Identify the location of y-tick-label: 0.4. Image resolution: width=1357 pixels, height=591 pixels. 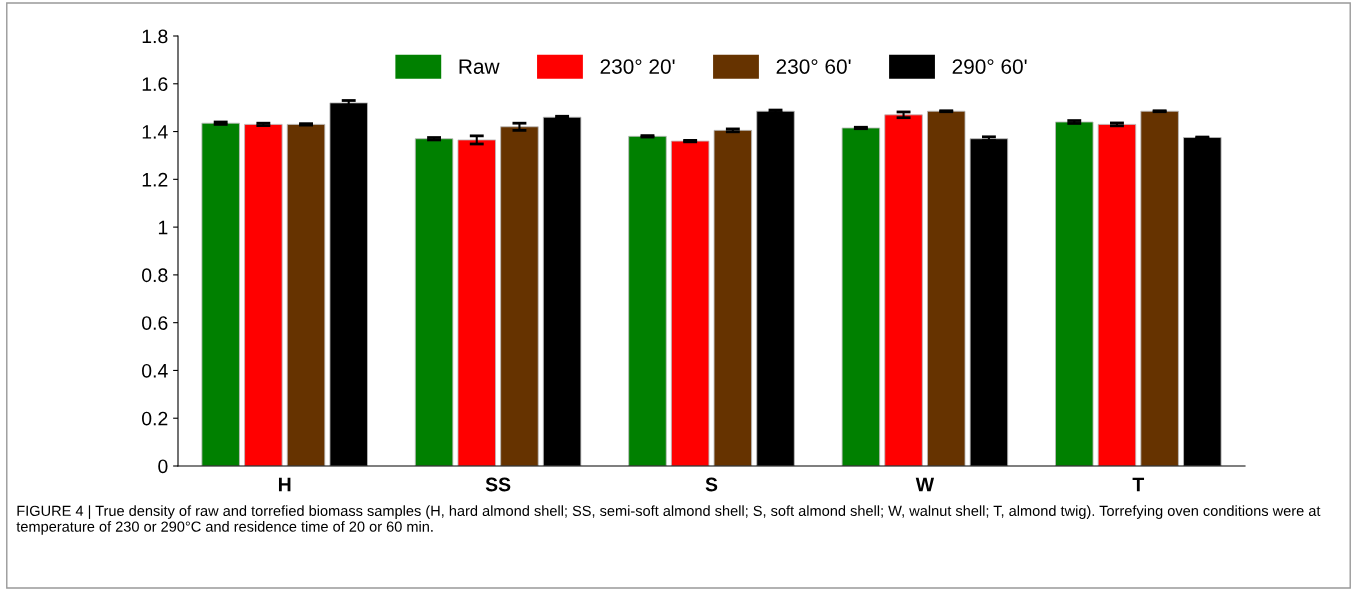
(155, 370).